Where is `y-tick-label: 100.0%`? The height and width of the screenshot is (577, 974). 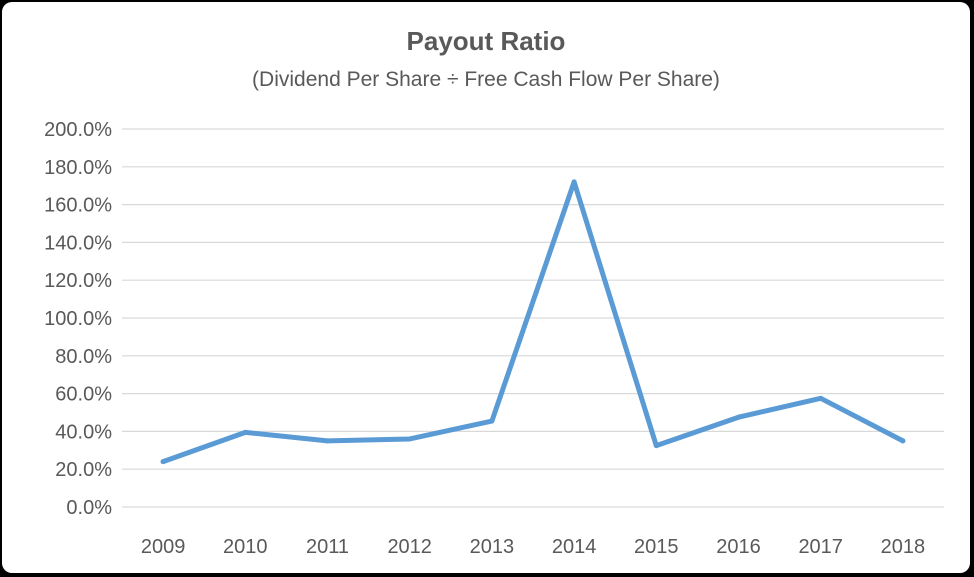 y-tick-label: 100.0% is located at coordinates (78, 319).